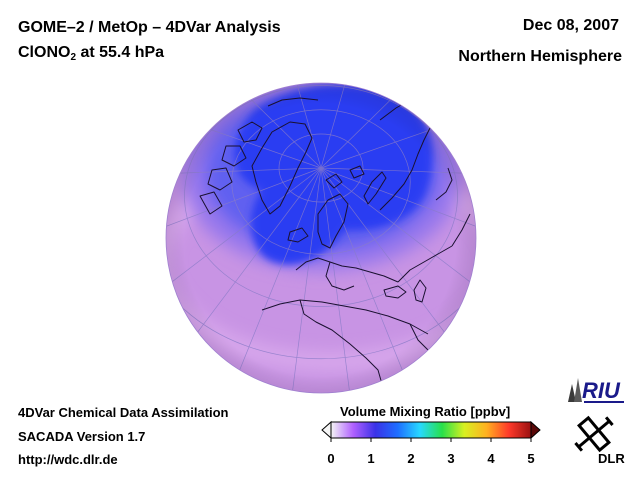 The width and height of the screenshot is (640, 480). I want to click on colorbar-tick-label: 3, so click(450, 458).